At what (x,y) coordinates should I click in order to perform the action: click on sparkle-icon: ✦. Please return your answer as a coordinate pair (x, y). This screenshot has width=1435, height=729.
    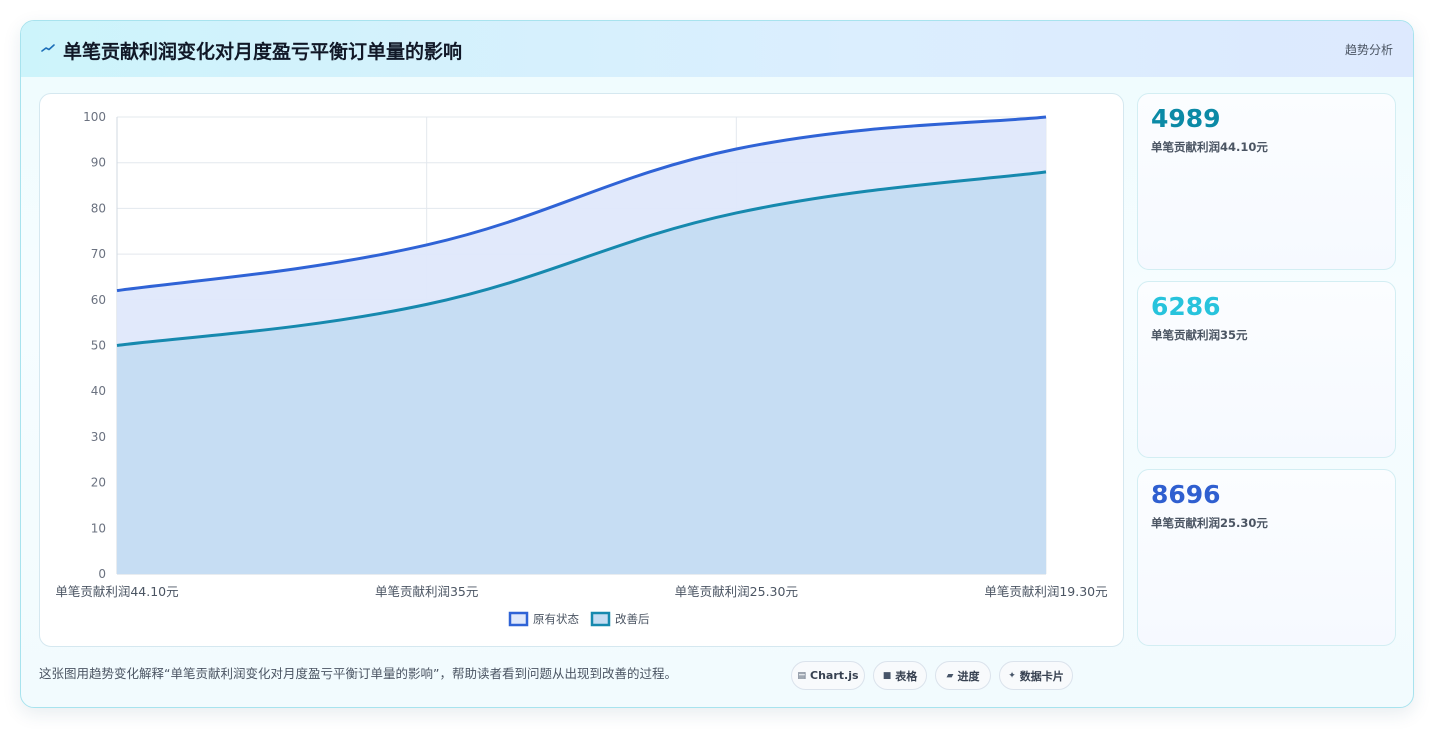
    Looking at the image, I should click on (1012, 675).